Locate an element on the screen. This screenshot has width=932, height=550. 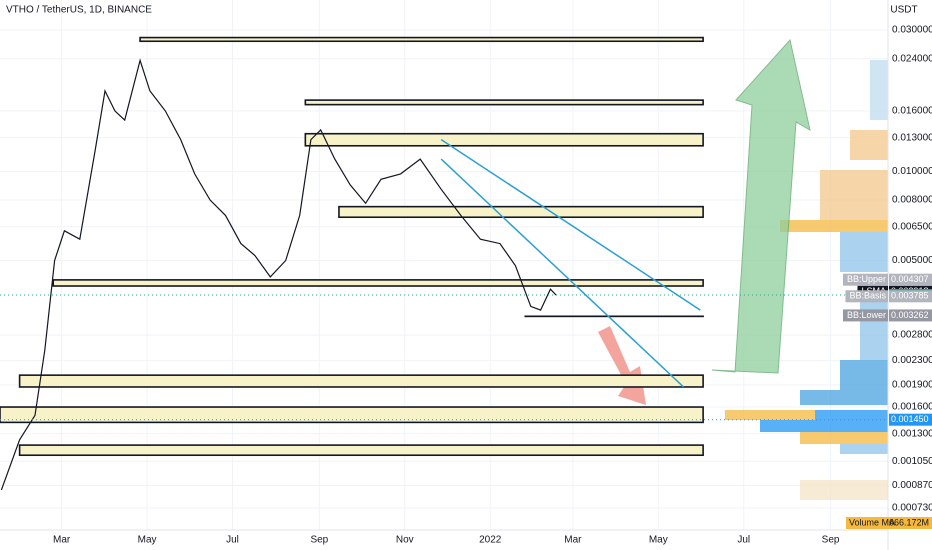
y-tick-label: 0.001600 is located at coordinates (912, 407).